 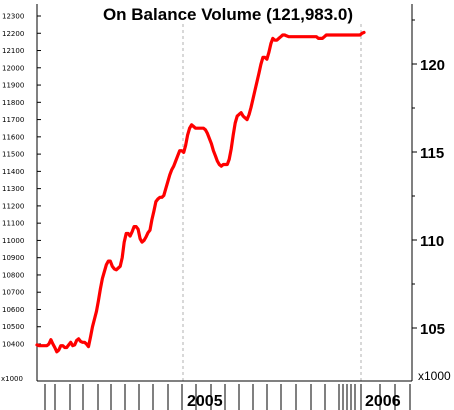 What do you see at coordinates (432, 329) in the screenshot?
I see `right-tick-label: 105` at bounding box center [432, 329].